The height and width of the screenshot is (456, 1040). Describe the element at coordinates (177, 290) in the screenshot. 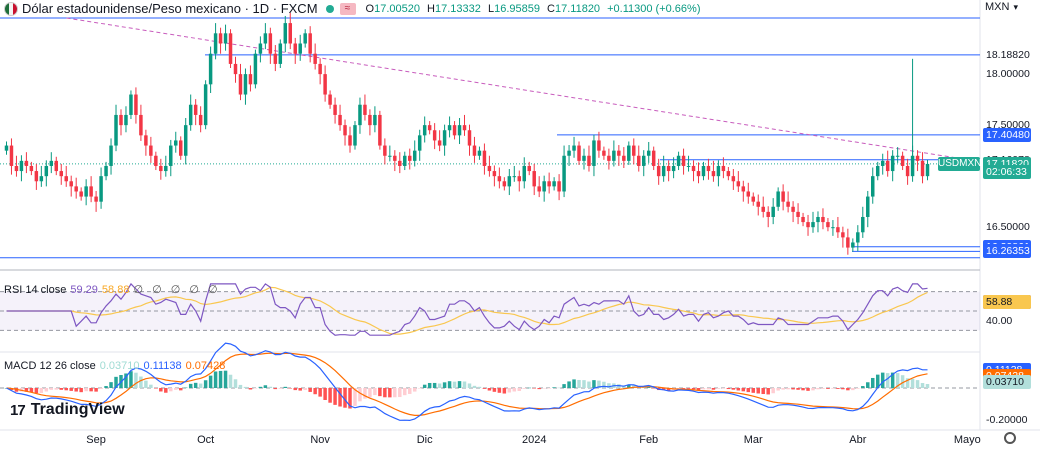

I see `rsi-visibility-icons: ∅ ∅ ∅ ∅ ∅` at that location.